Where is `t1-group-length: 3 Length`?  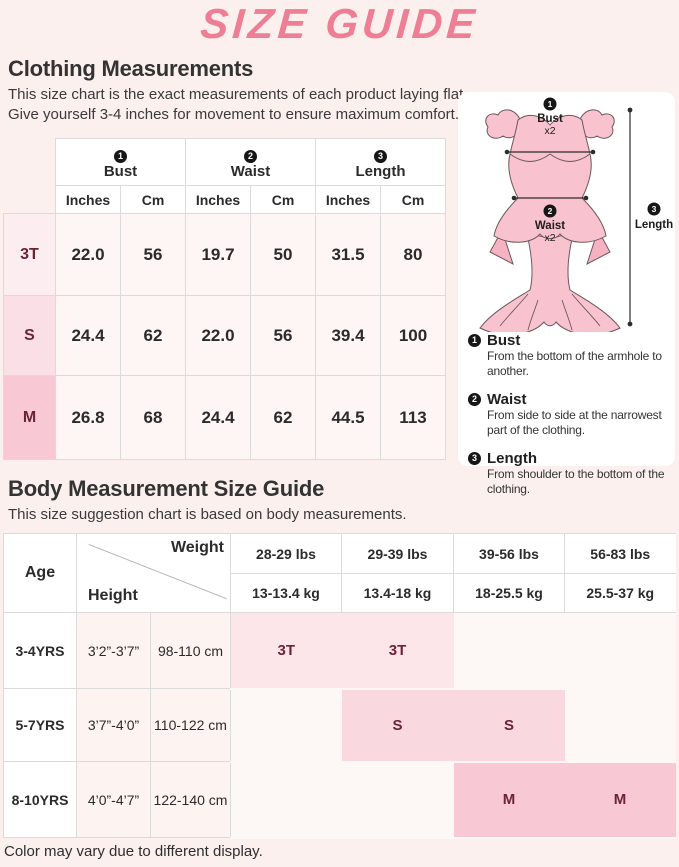 t1-group-length: 3 Length is located at coordinates (381, 162).